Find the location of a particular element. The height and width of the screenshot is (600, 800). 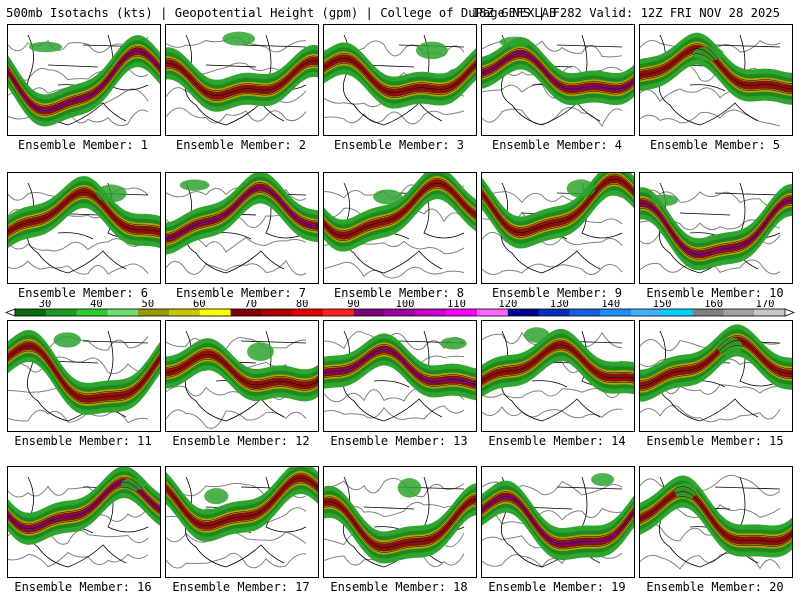

colorbar-label: 110 is located at coordinates (456, 305).